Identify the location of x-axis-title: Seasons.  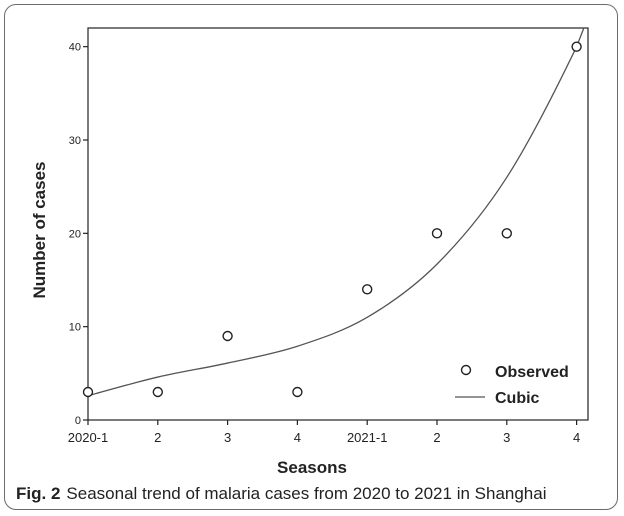
(312, 467).